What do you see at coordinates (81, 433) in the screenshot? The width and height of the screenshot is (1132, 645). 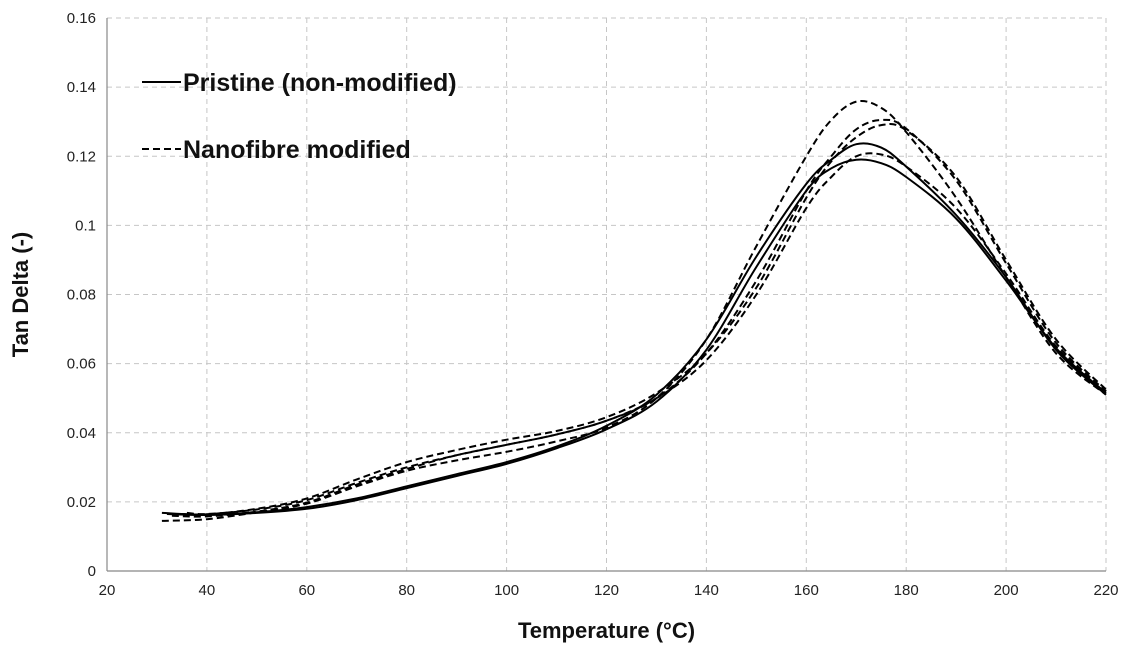 I see `y-tick-label: 0.04` at bounding box center [81, 433].